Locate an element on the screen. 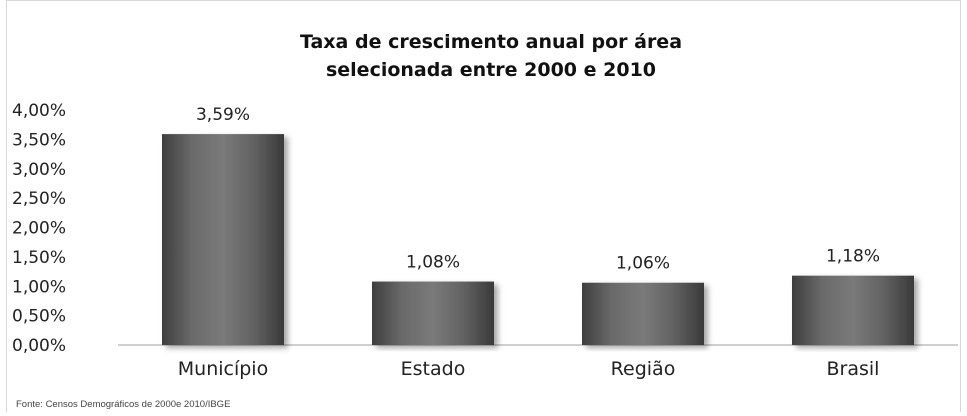 This screenshot has height=416, width=967. y-tick-label: 0,00% is located at coordinates (39, 346).